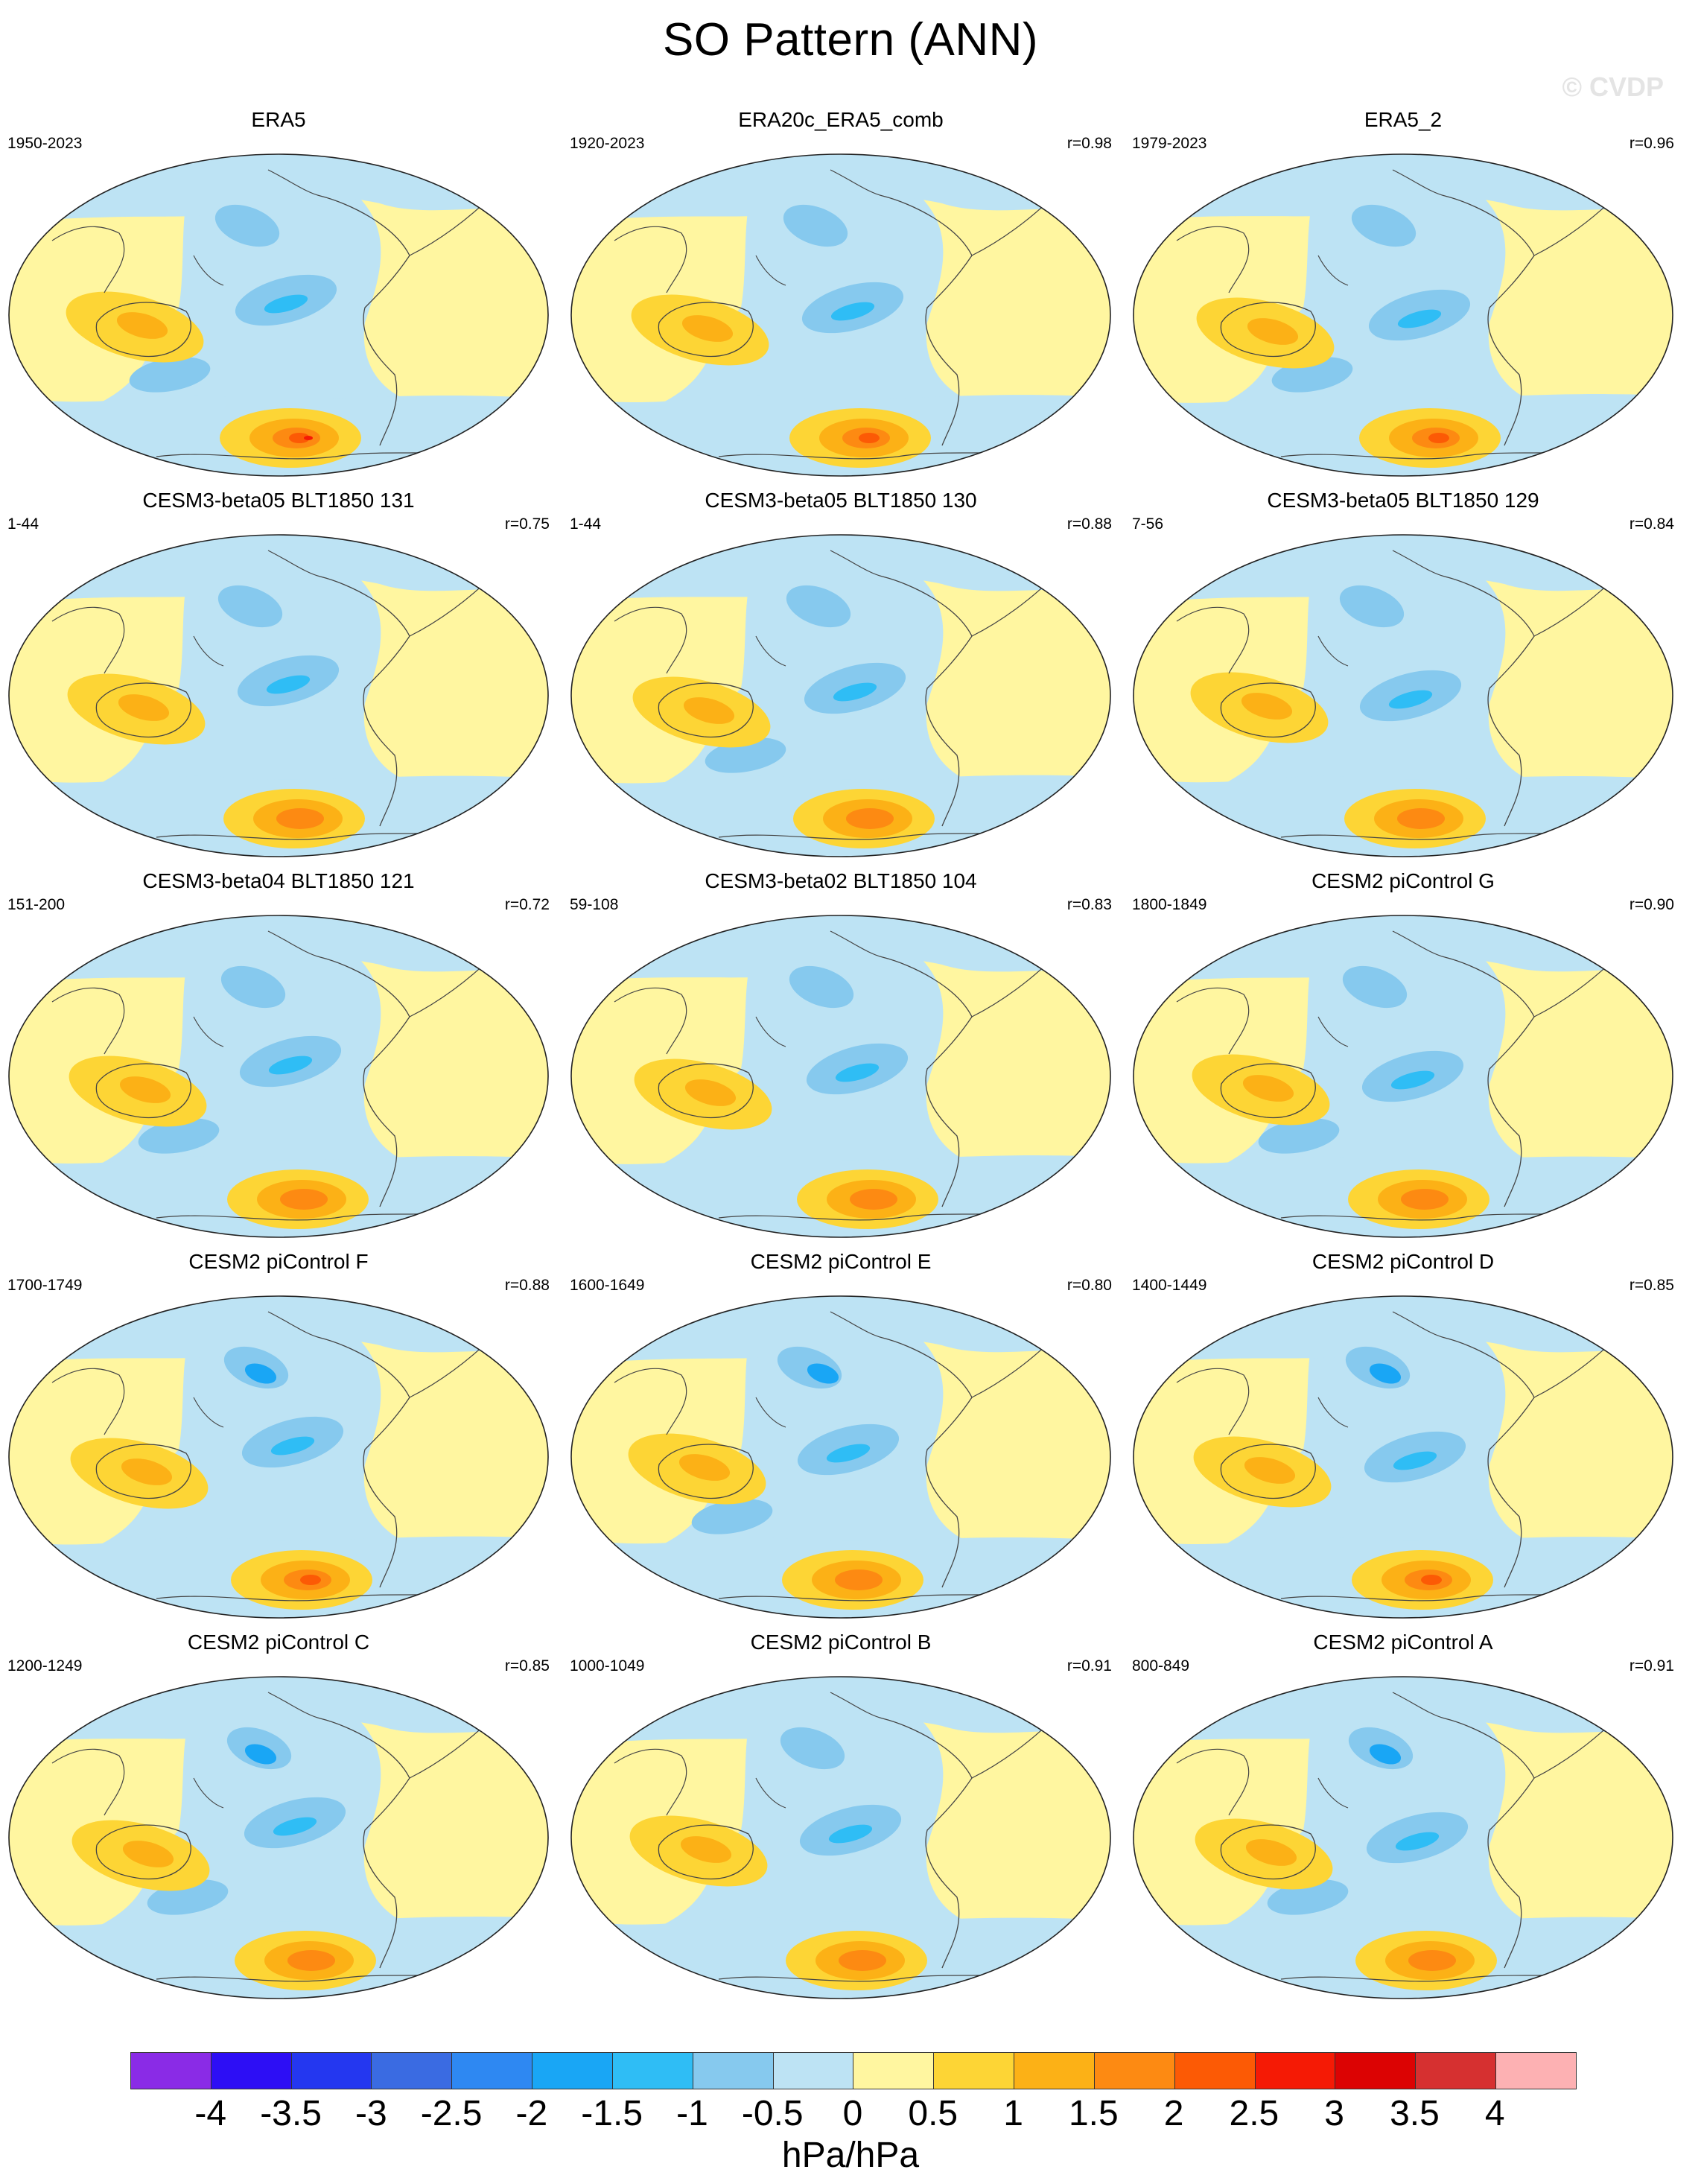 The width and height of the screenshot is (1701, 2184). What do you see at coordinates (850, 40) in the screenshot?
I see `figure-title: SO Pattern (ANN)` at bounding box center [850, 40].